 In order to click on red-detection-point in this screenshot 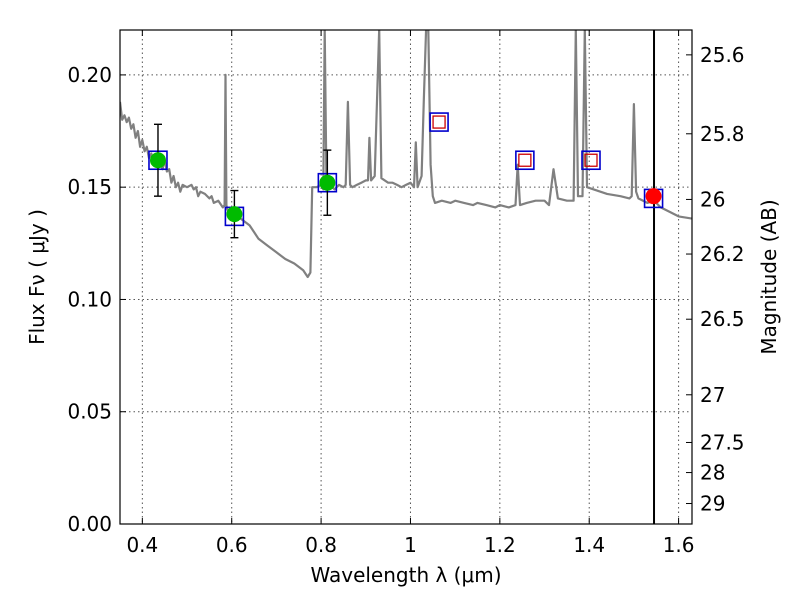, I will do `click(653, 196)`.